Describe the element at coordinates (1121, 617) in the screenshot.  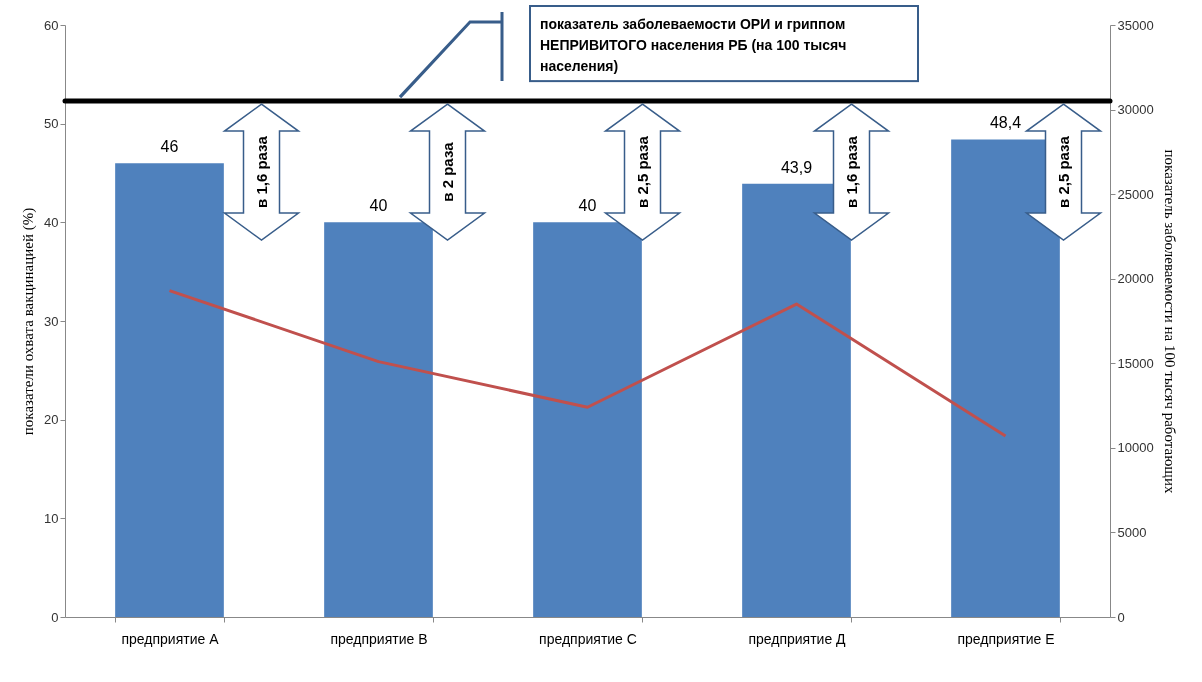
I see `y2-tick-label: 0` at that location.